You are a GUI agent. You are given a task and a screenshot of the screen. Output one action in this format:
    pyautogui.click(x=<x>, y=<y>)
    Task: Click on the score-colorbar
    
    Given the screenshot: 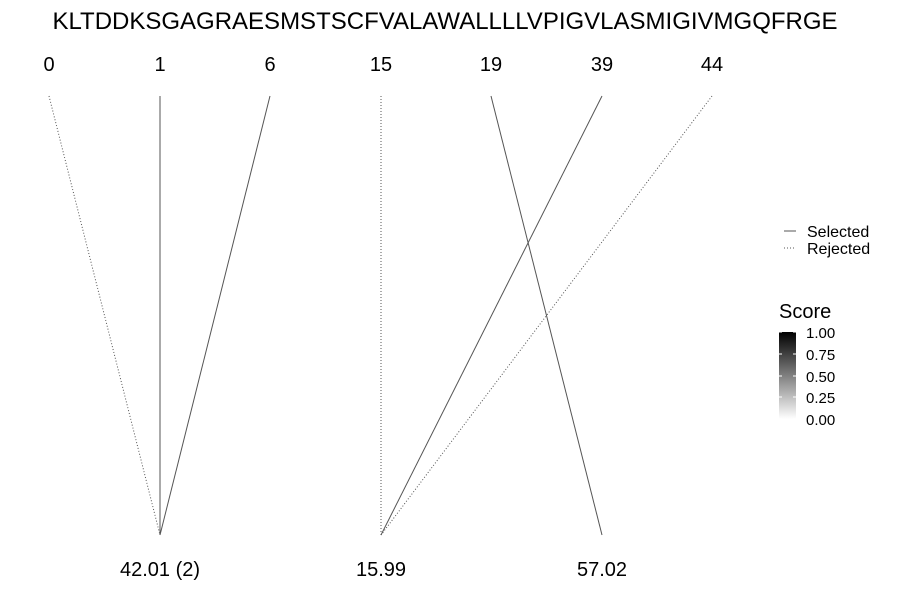 What is the action you would take?
    pyautogui.click(x=787, y=375)
    